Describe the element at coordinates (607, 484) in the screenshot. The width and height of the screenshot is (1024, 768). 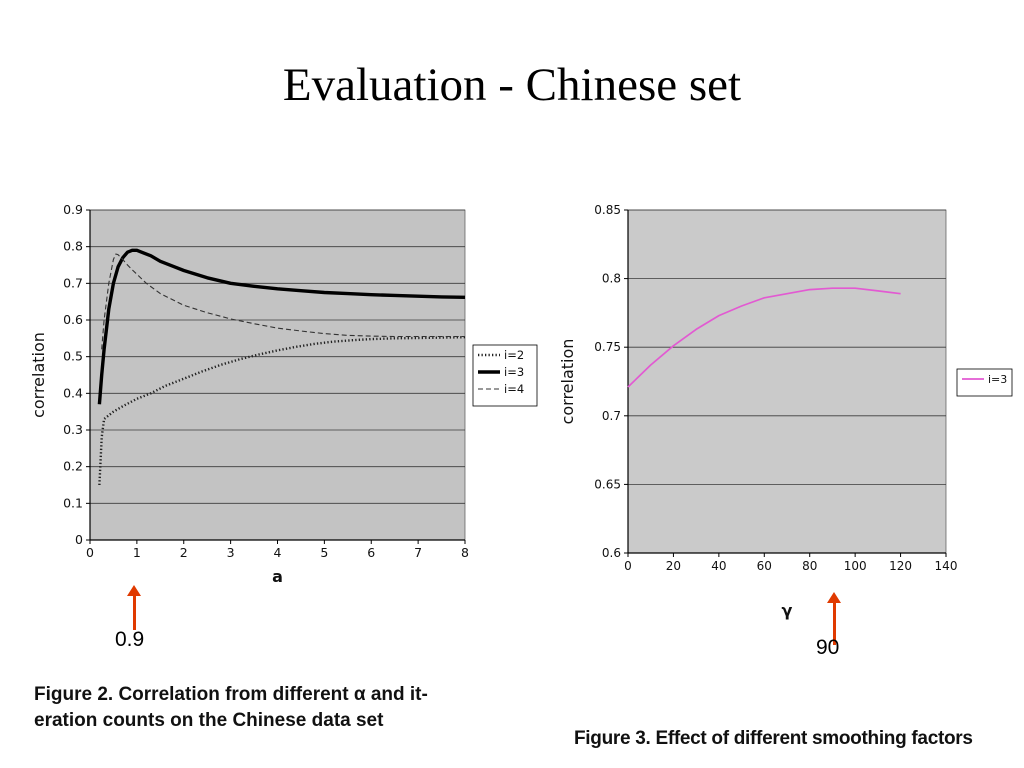
I see `svg-text: 0.65` at that location.